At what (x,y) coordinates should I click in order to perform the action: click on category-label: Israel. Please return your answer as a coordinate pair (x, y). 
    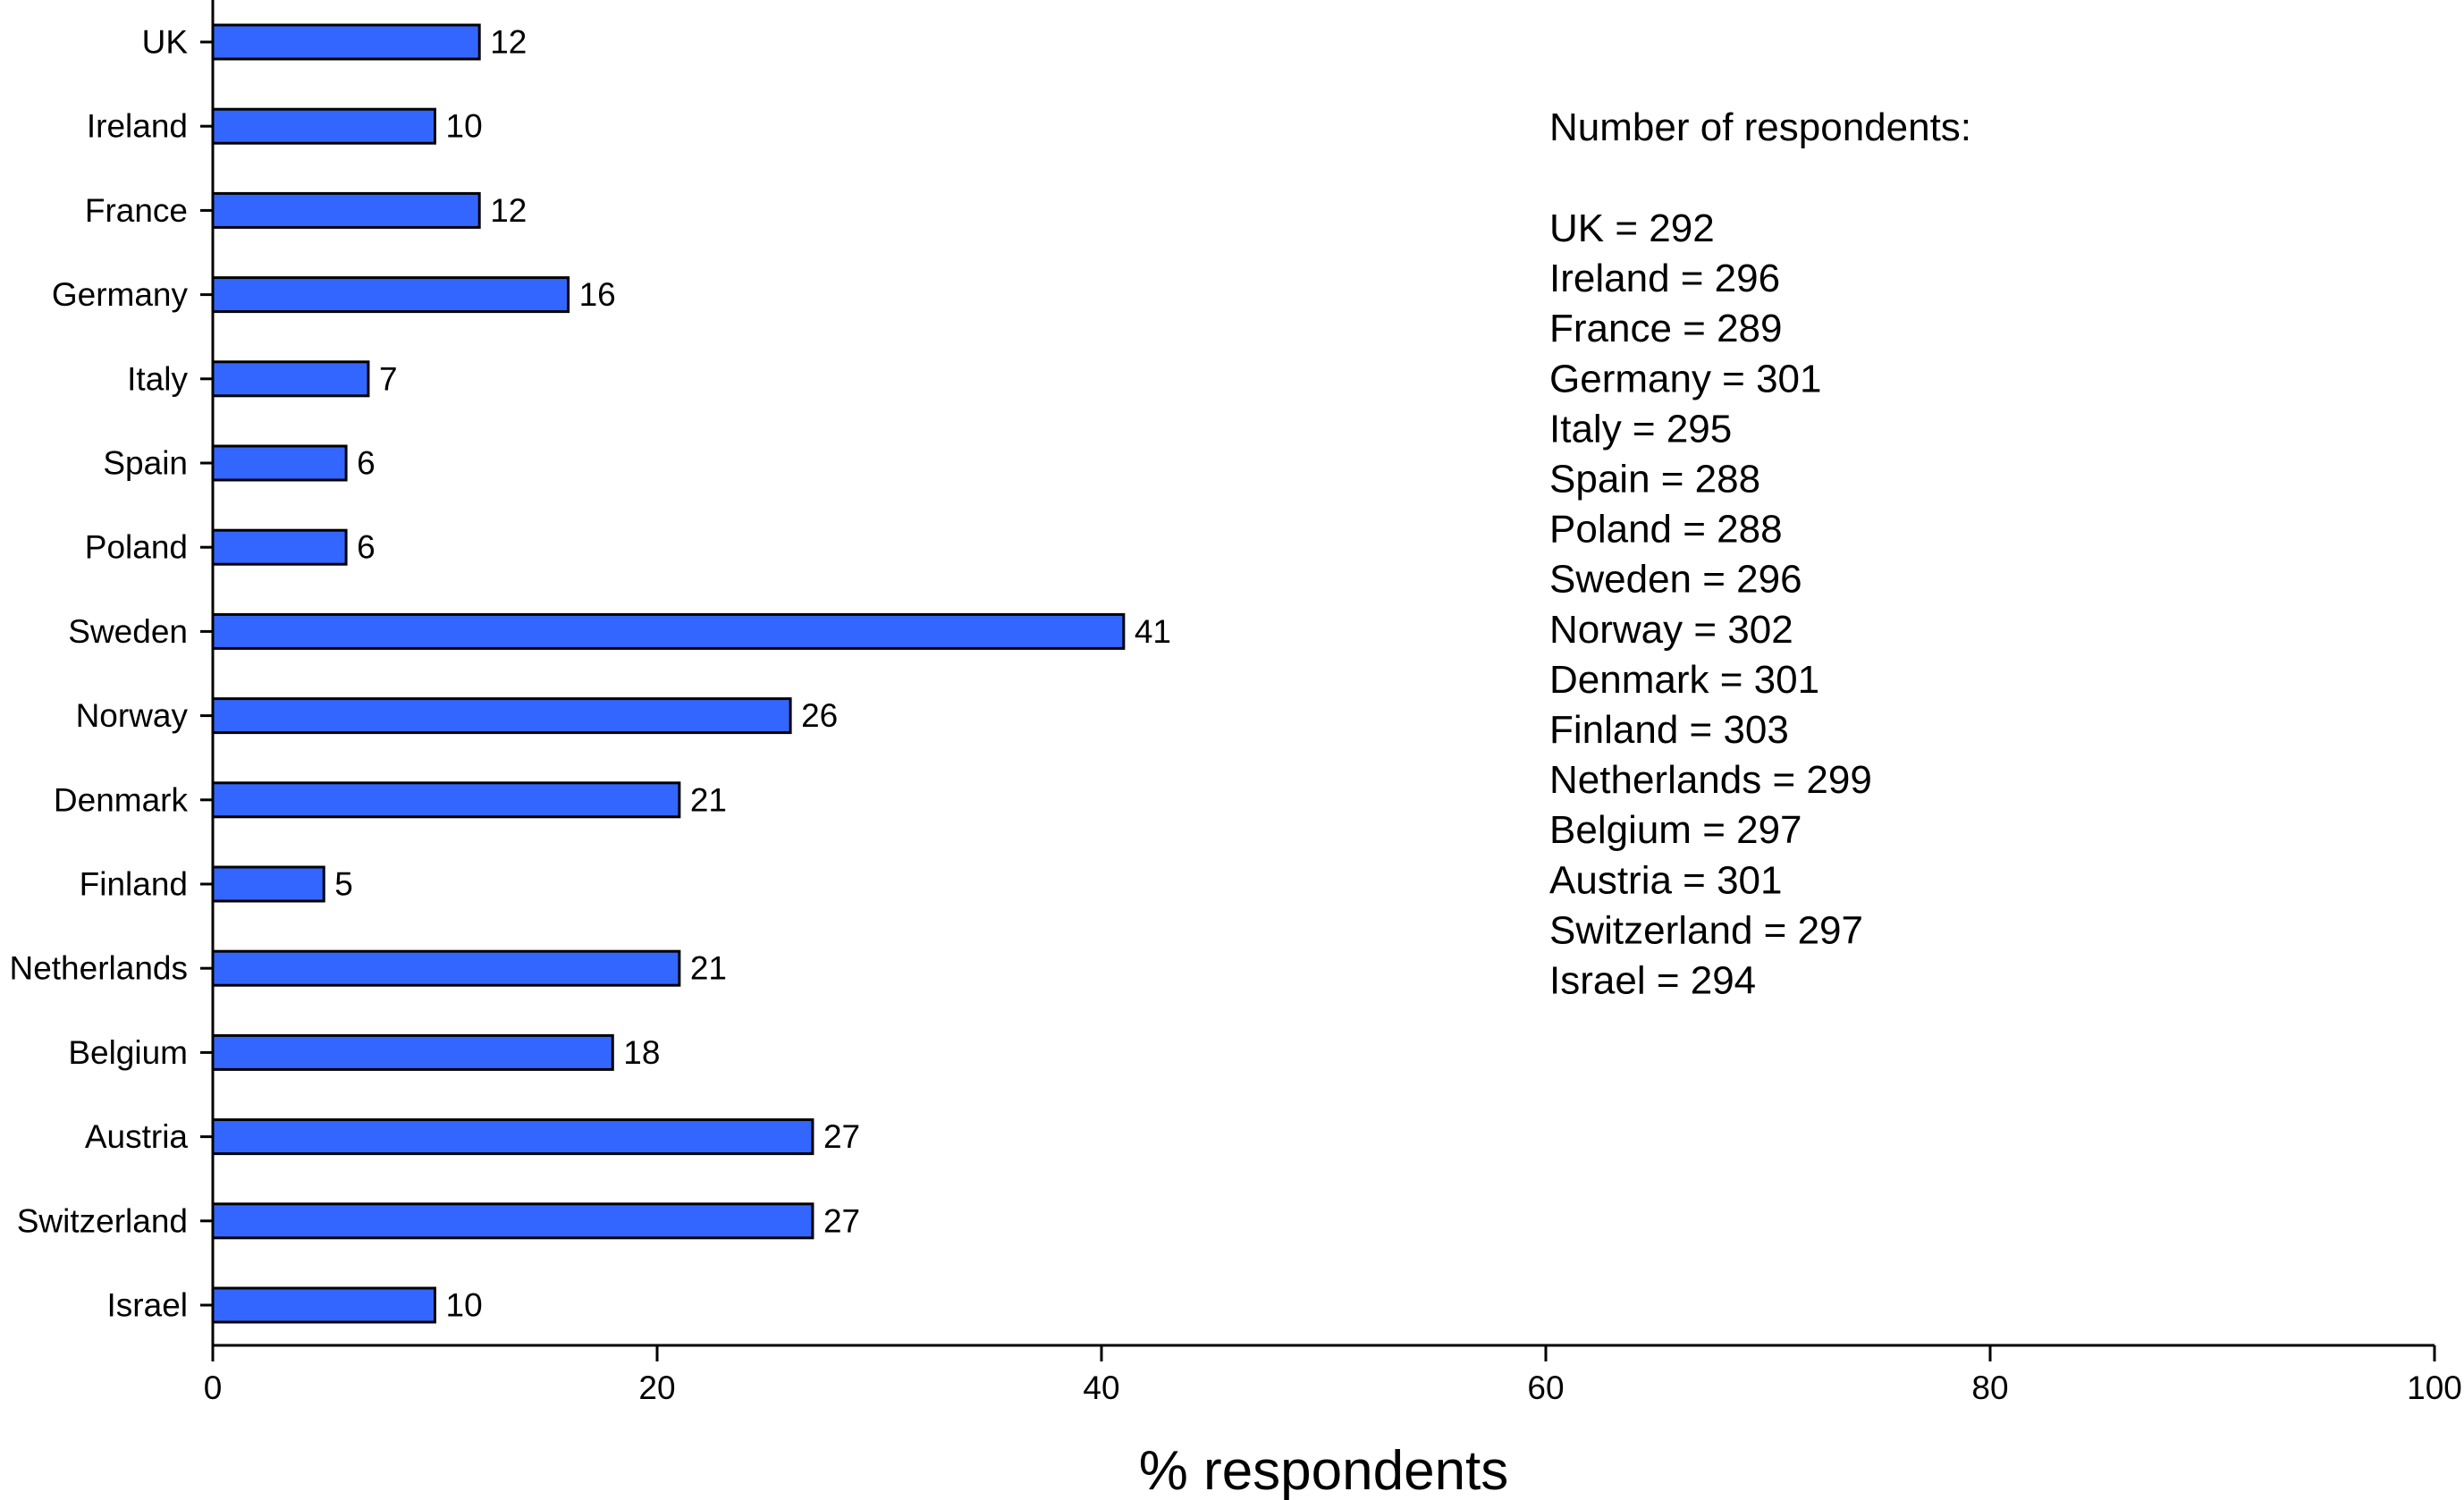
    Looking at the image, I should click on (147, 1305).